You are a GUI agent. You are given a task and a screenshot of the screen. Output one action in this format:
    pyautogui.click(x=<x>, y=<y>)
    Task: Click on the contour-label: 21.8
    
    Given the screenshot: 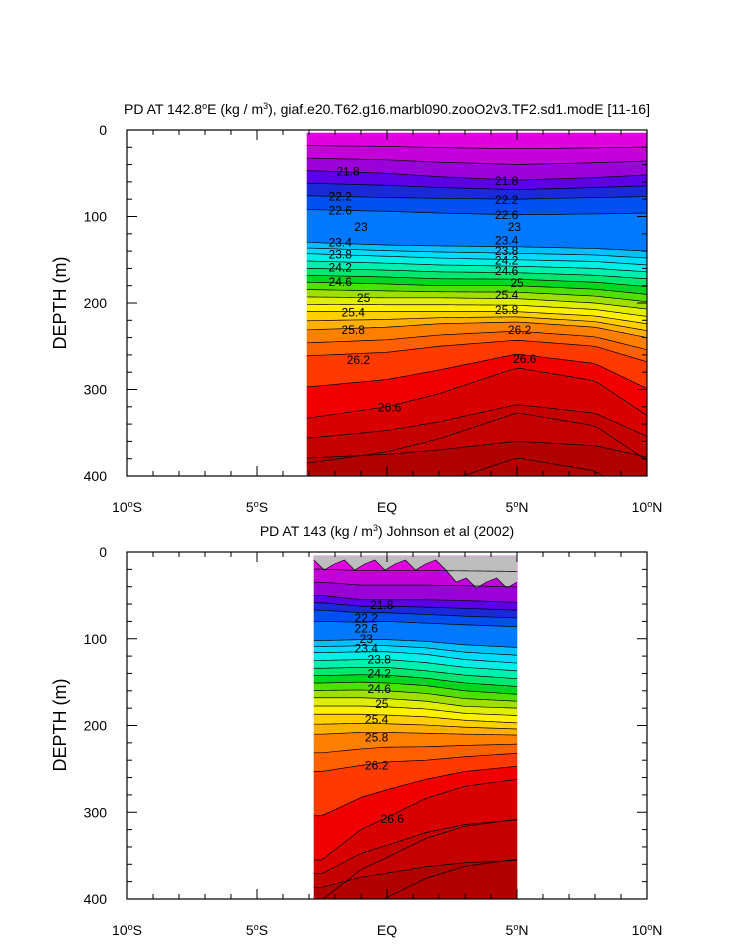 What is the action you would take?
    pyautogui.click(x=382, y=605)
    